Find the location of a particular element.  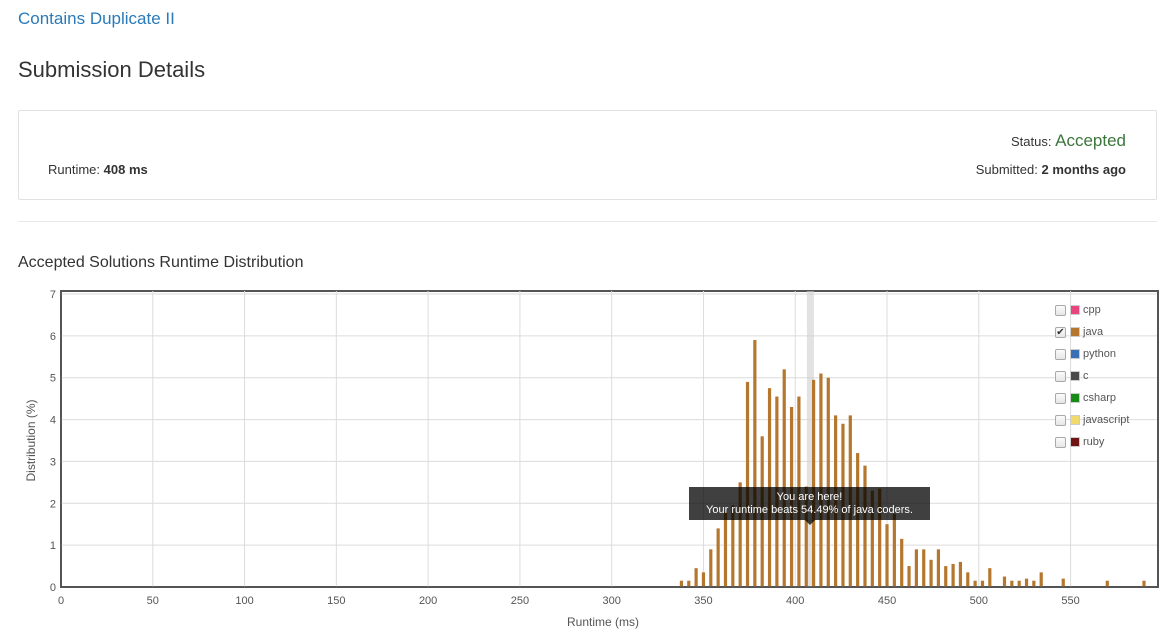

page-title: Submission Details is located at coordinates (112, 69).